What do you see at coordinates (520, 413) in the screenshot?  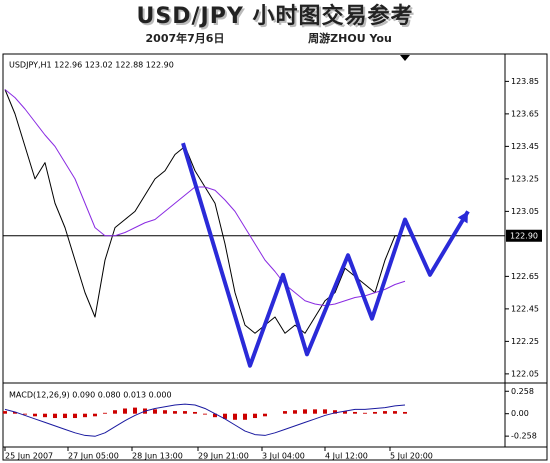 I see `y-tick-label: 0.00` at bounding box center [520, 413].